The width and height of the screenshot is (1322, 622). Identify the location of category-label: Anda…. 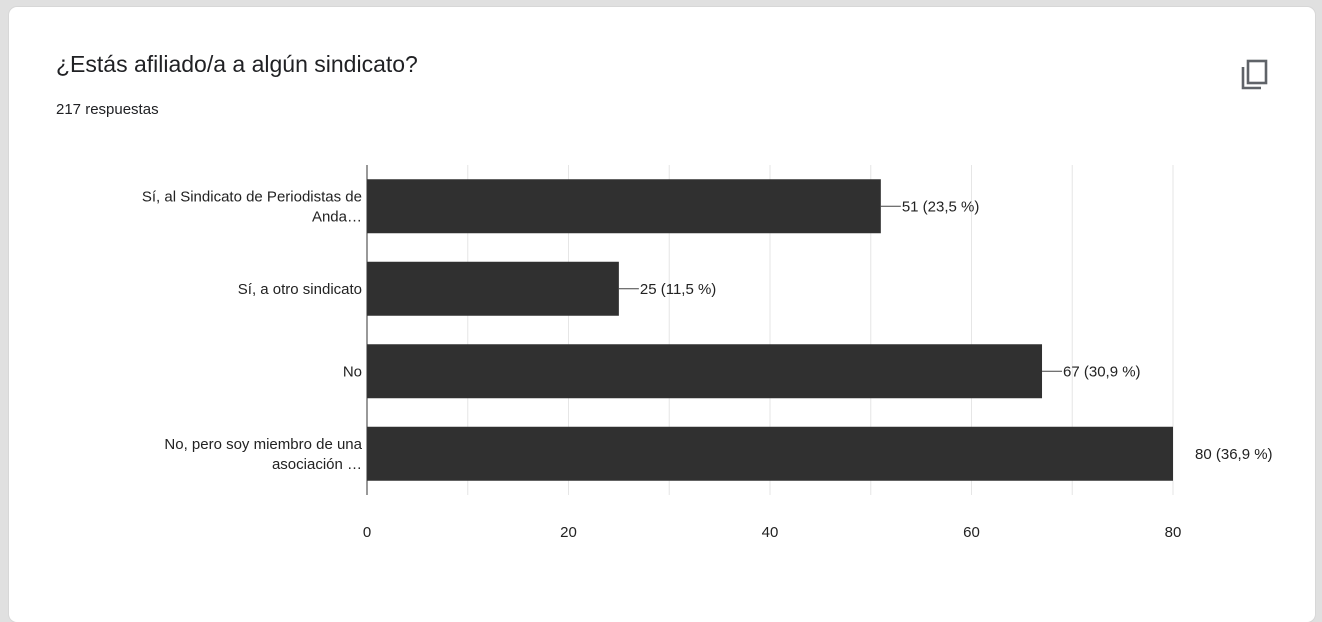
(337, 216).